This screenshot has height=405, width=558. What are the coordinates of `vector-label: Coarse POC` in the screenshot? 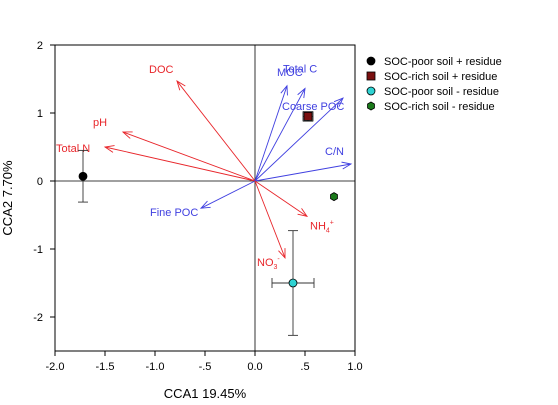 It's located at (313, 107).